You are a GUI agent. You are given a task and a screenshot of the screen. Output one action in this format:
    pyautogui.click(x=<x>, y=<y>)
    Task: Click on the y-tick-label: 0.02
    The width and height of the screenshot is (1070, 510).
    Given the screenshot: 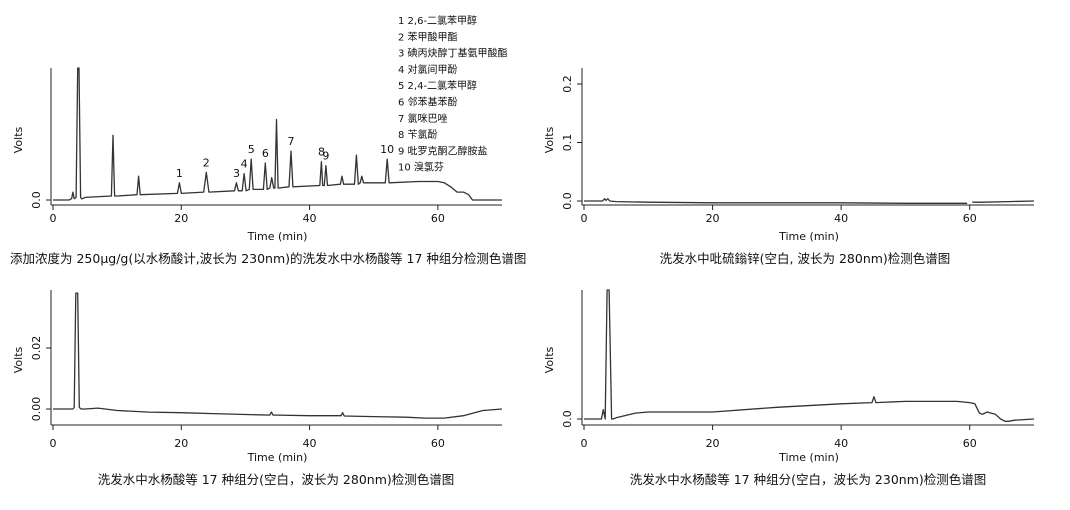 What is the action you would take?
    pyautogui.click(x=36, y=348)
    